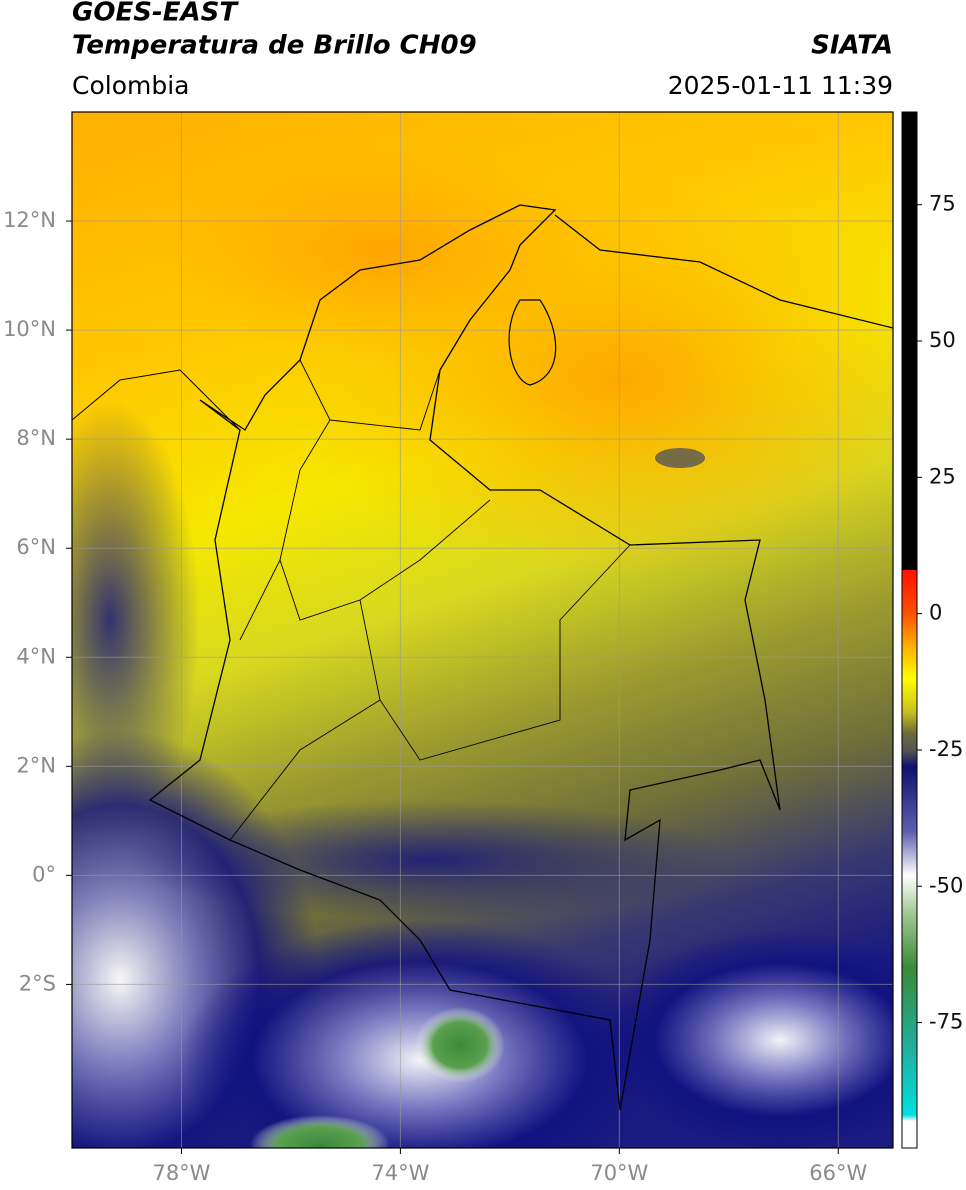 Image resolution: width=966 pixels, height=1190 pixels. Describe the element at coordinates (946, 1022) in the screenshot. I see `colorbar-tick-label: -75` at that location.